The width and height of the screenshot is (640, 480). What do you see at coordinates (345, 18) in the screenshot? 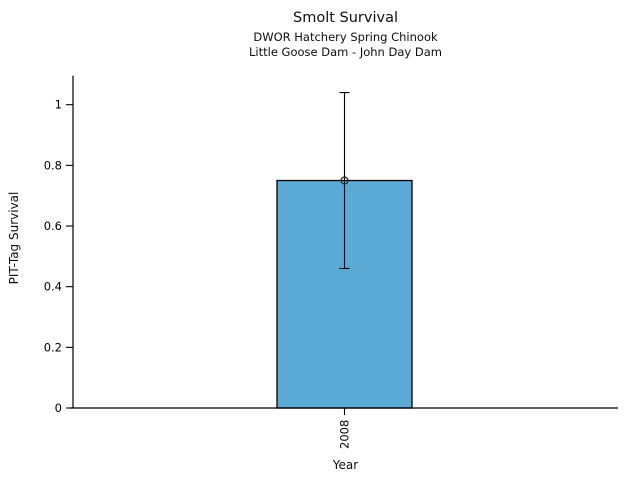
I see `chart-title: Smolt Survival` at bounding box center [345, 18].